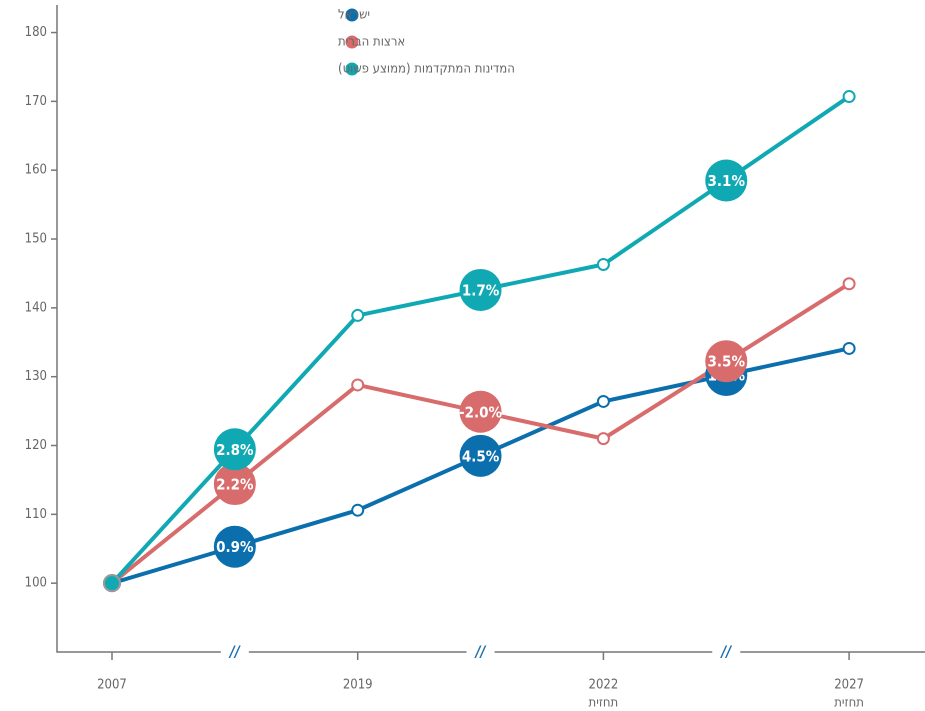  I want to click on y-tick-label: 140, so click(36, 307).